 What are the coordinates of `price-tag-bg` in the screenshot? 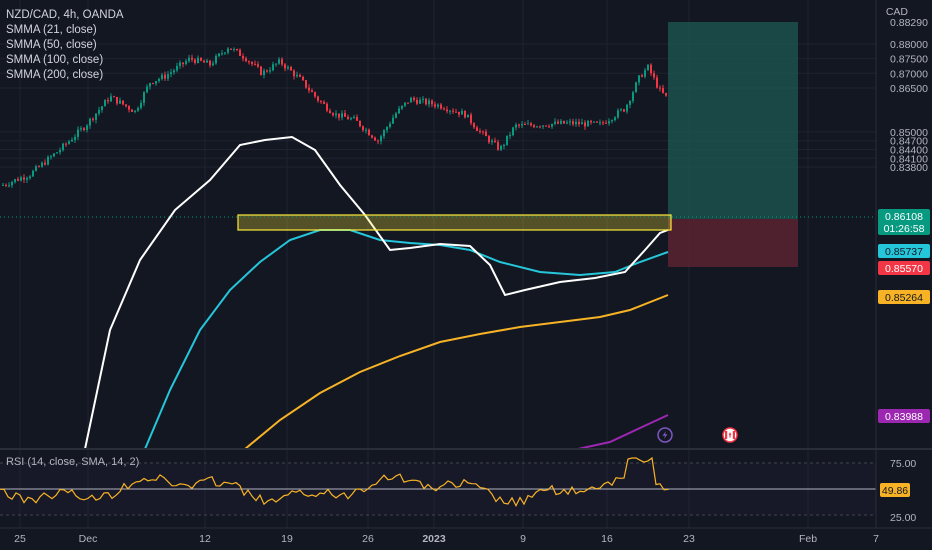 It's located at (904, 268).